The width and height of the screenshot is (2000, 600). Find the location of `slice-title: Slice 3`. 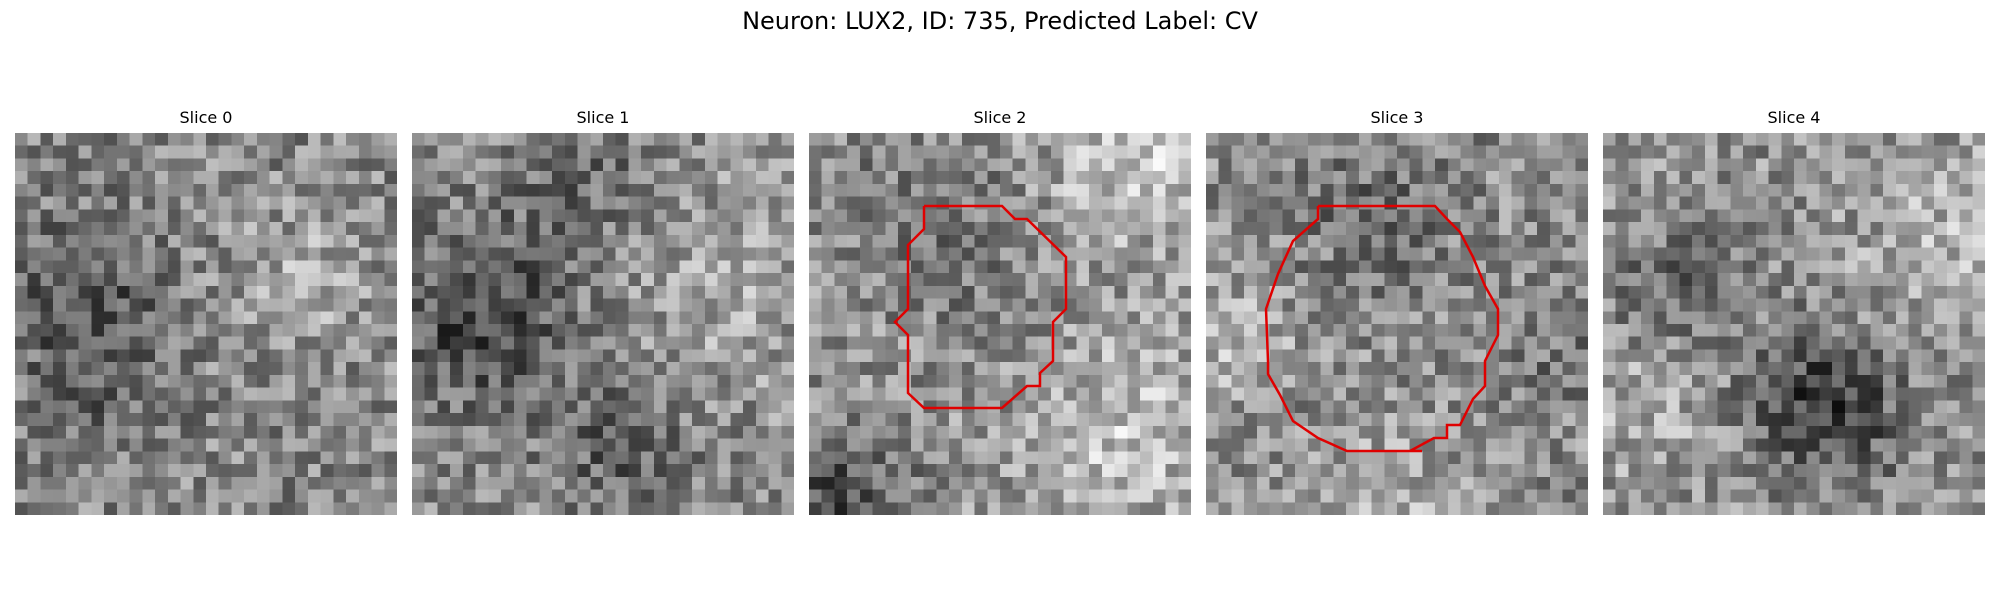

slice-title: Slice 3 is located at coordinates (1397, 118).